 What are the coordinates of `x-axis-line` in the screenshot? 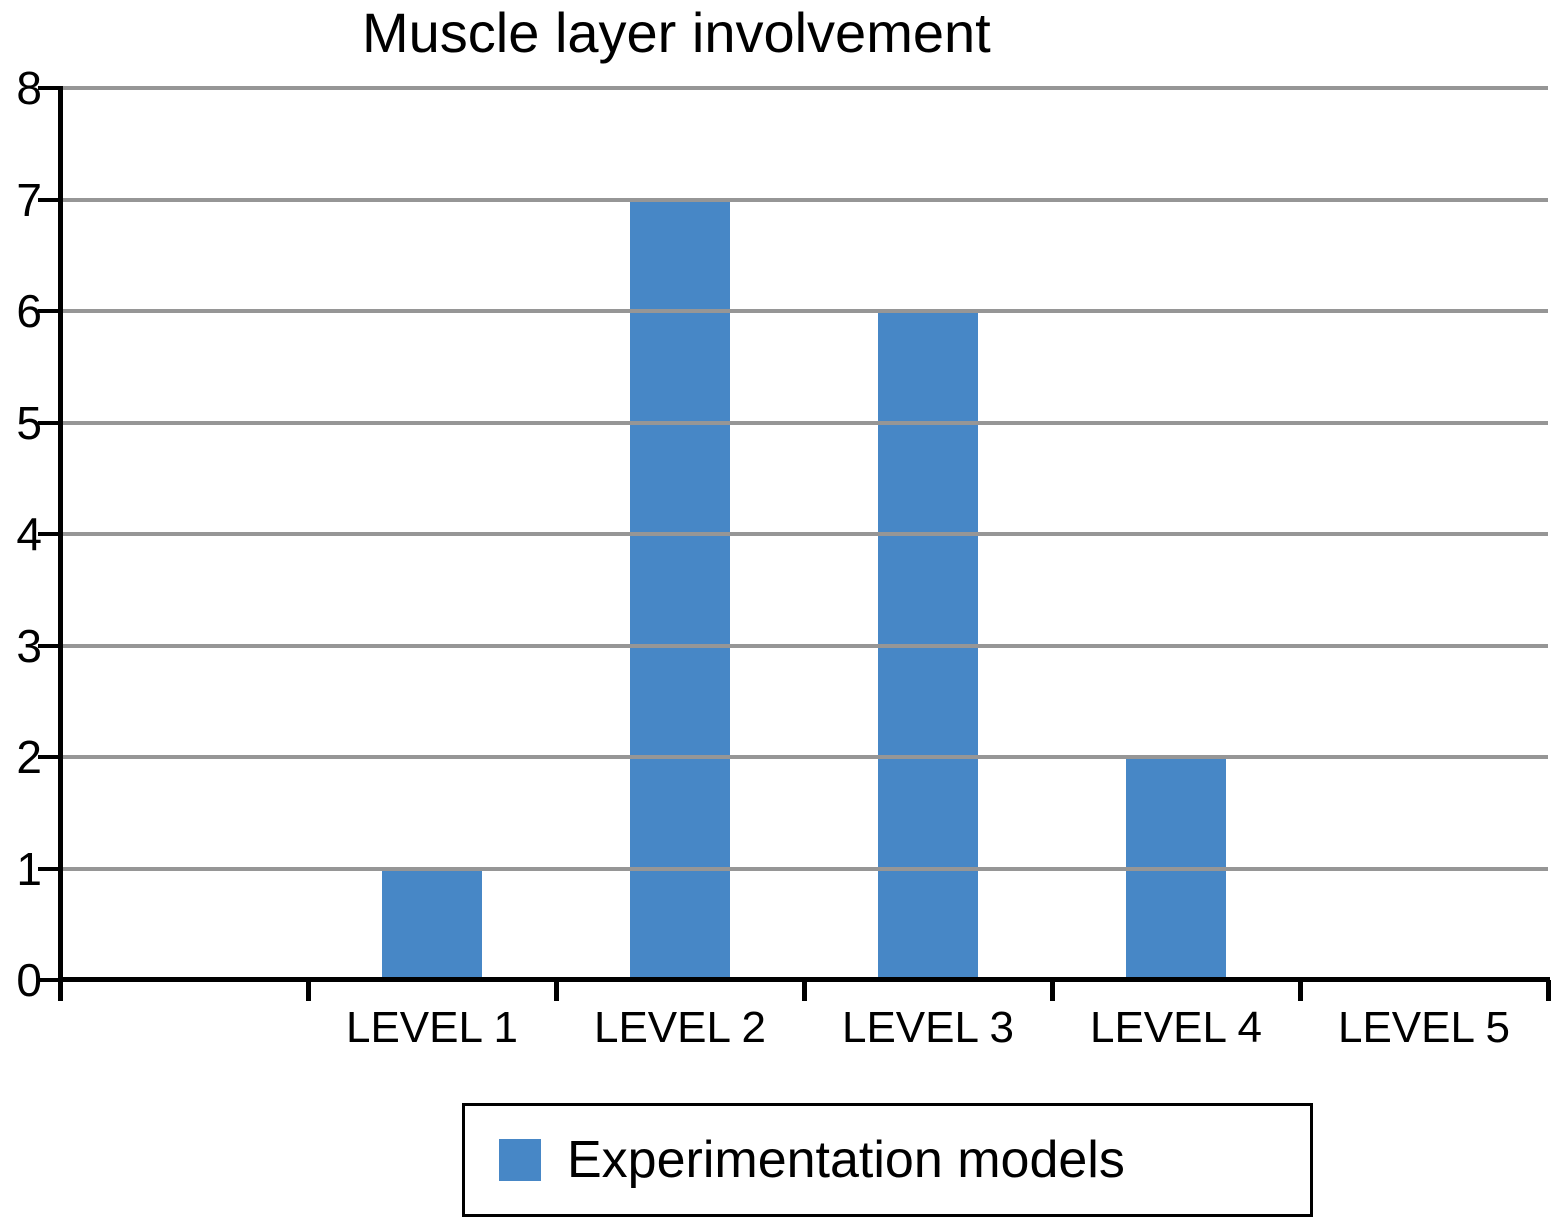 It's located at (804, 979).